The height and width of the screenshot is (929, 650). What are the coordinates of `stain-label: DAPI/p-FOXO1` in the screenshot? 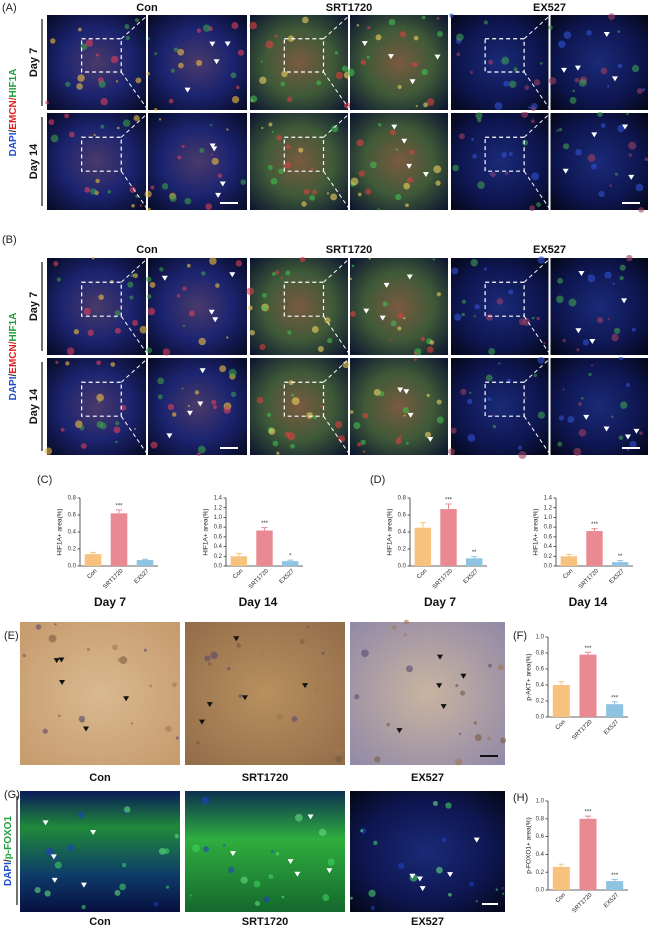 It's located at (8, 851).